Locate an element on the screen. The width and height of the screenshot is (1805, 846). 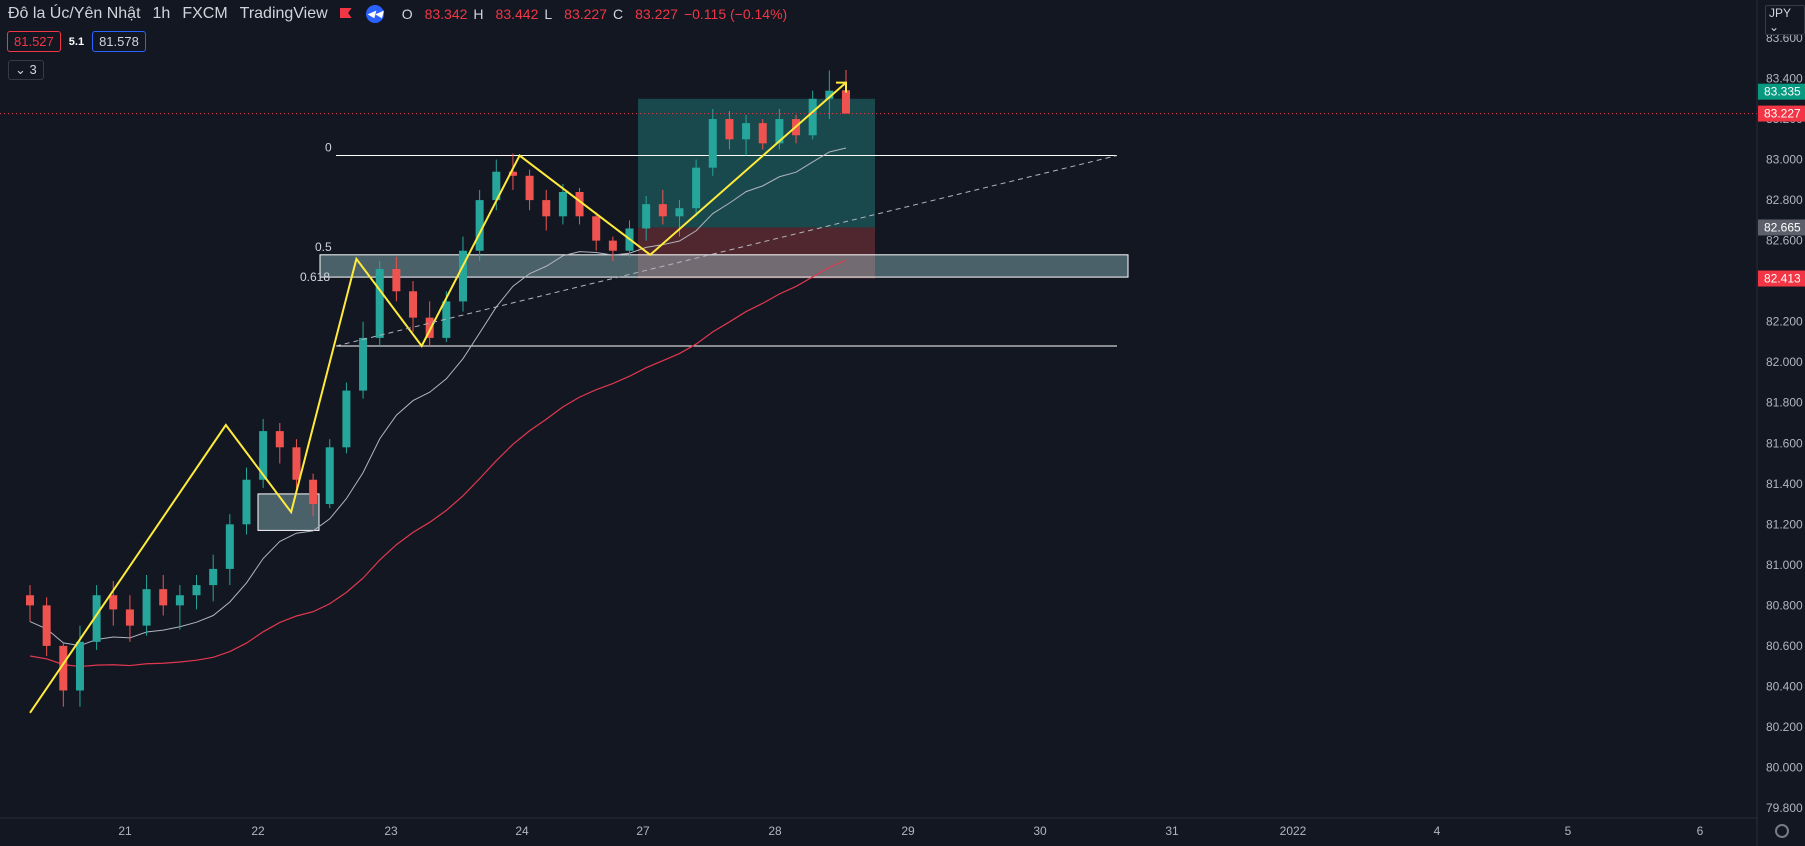
currency-selector: JPY ⌄ is located at coordinates (1785, 20).